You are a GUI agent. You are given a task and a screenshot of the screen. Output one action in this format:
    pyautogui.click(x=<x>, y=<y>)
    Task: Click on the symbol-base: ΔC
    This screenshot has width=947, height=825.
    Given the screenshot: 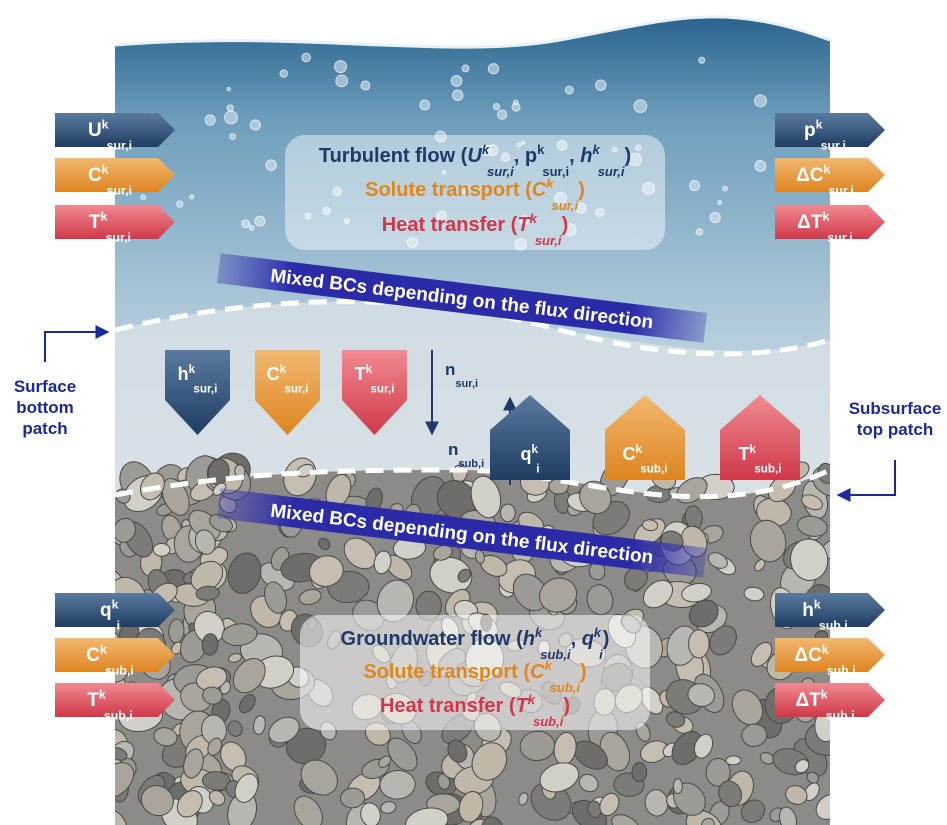 What is the action you would take?
    pyautogui.click(x=808, y=655)
    